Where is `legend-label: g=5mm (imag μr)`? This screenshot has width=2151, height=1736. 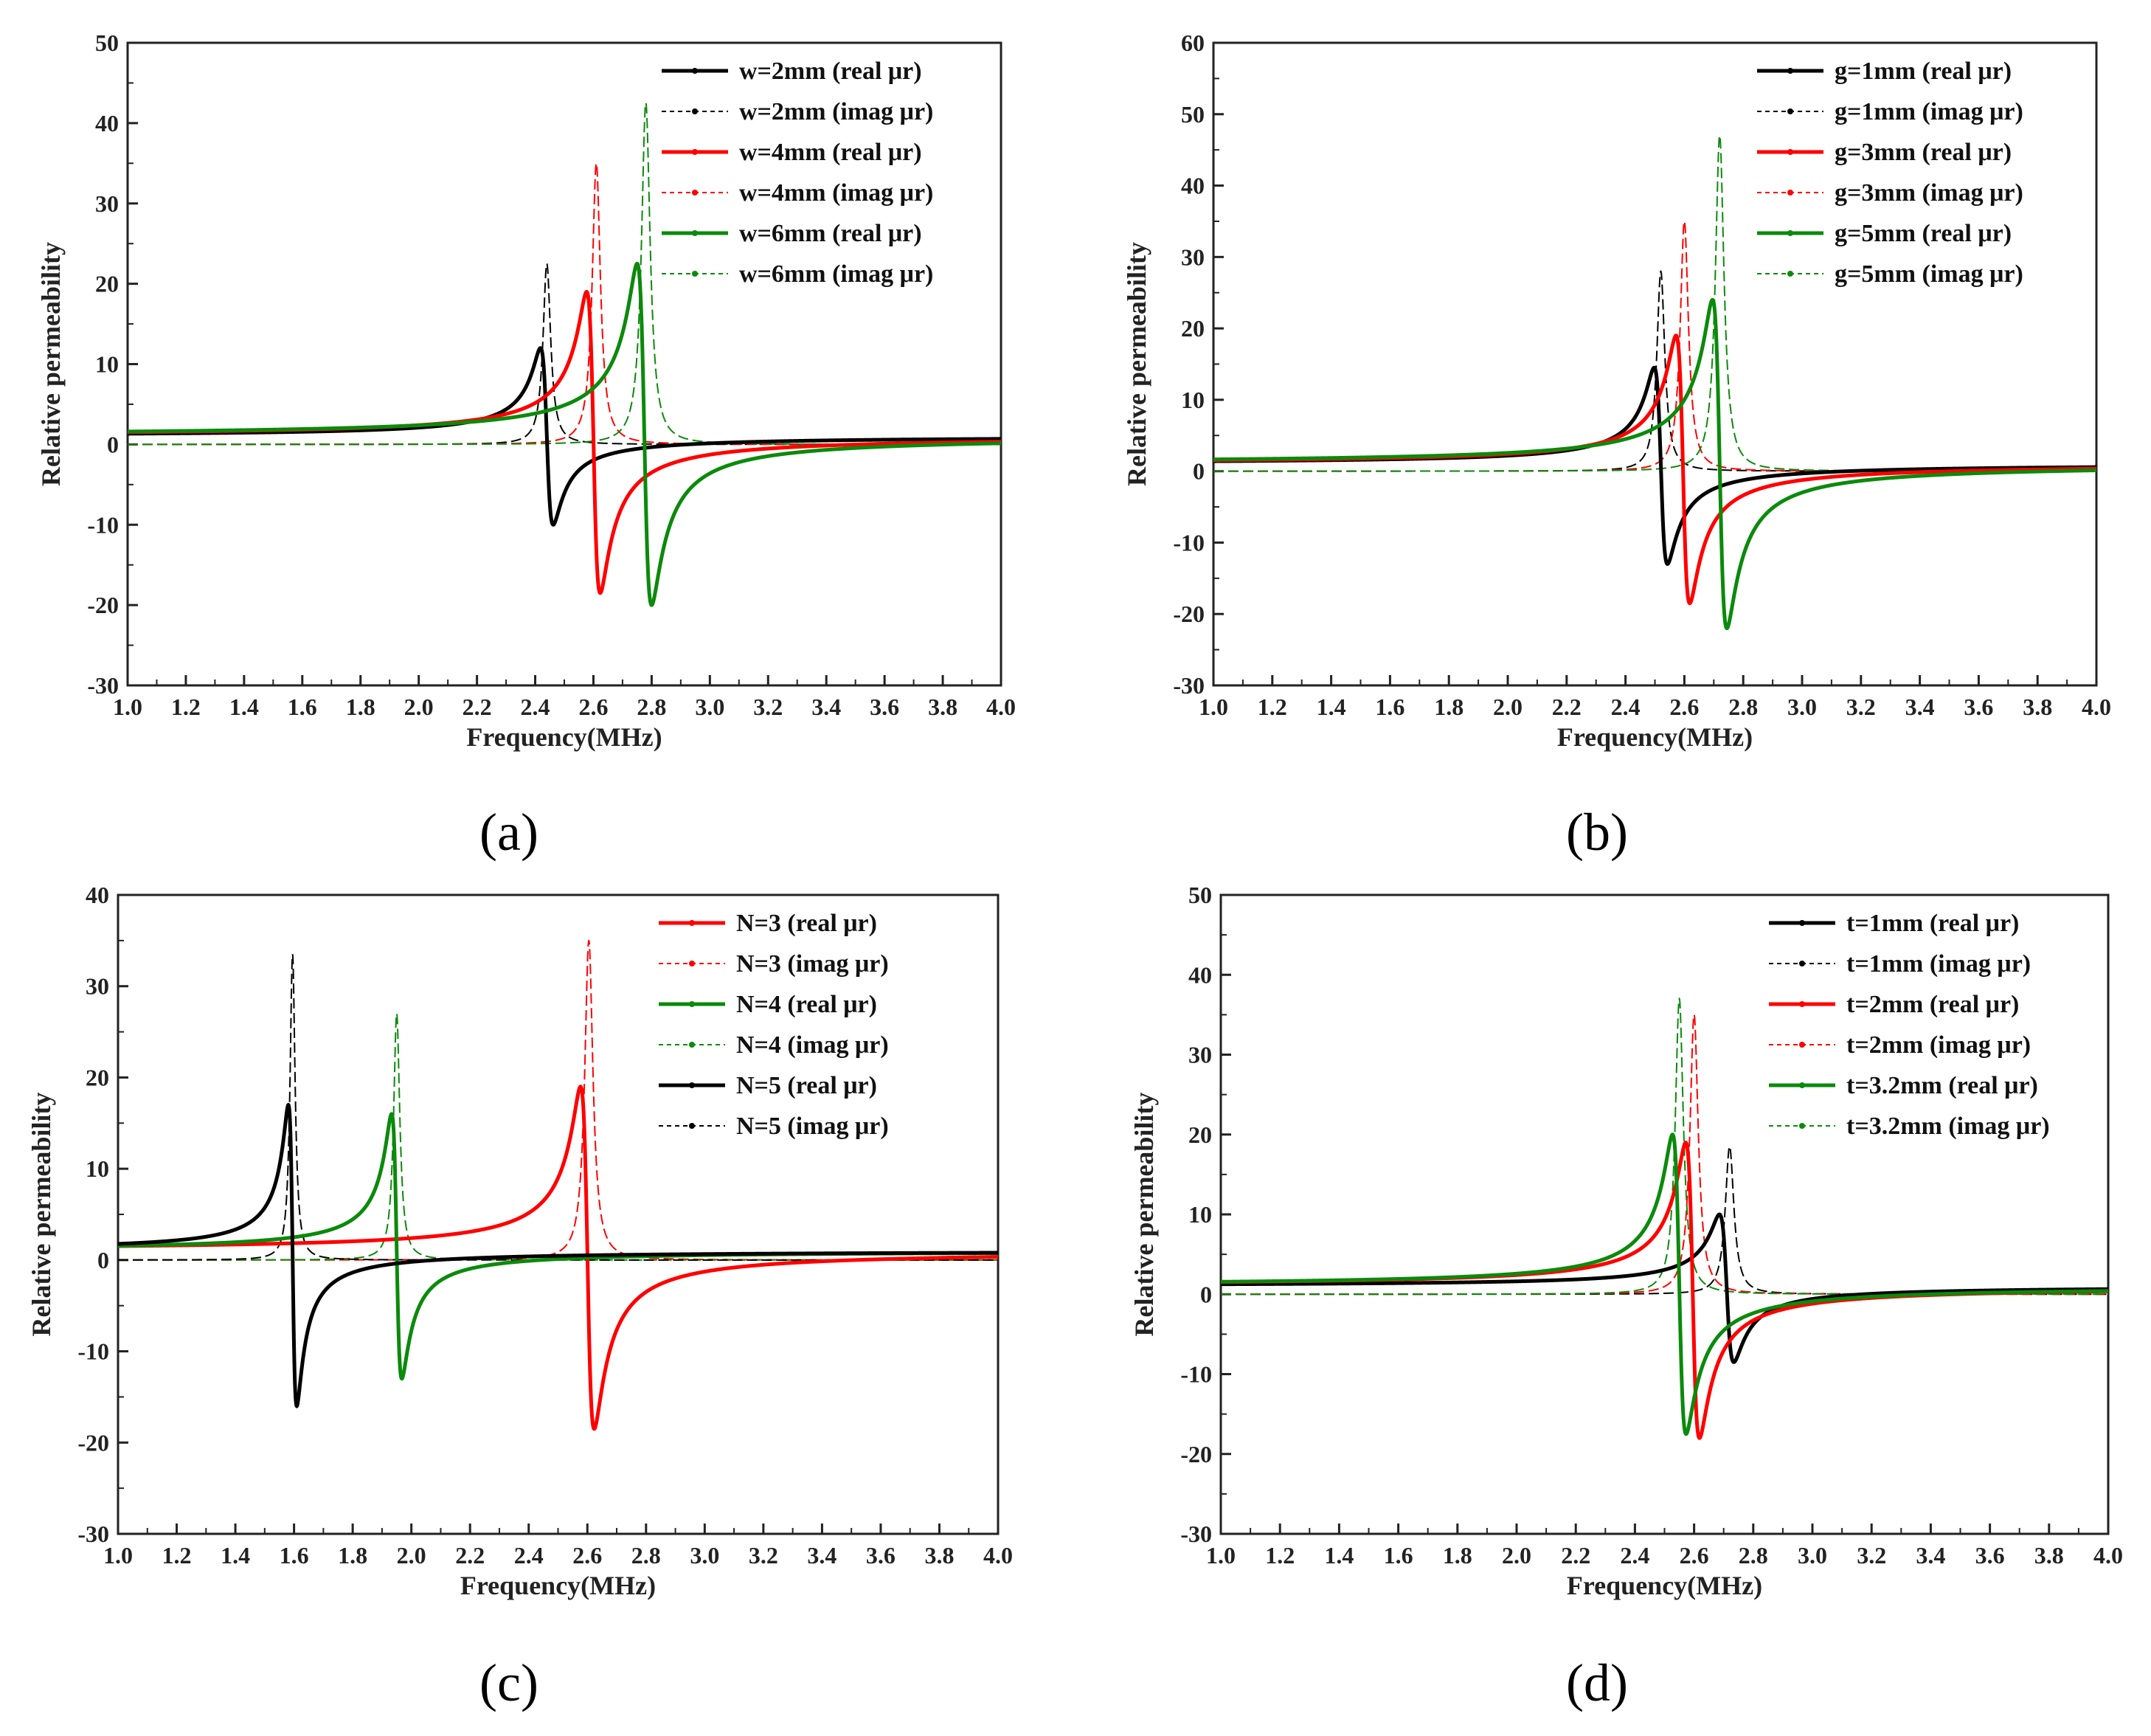 legend-label: g=5mm (imag μr) is located at coordinates (1929, 274).